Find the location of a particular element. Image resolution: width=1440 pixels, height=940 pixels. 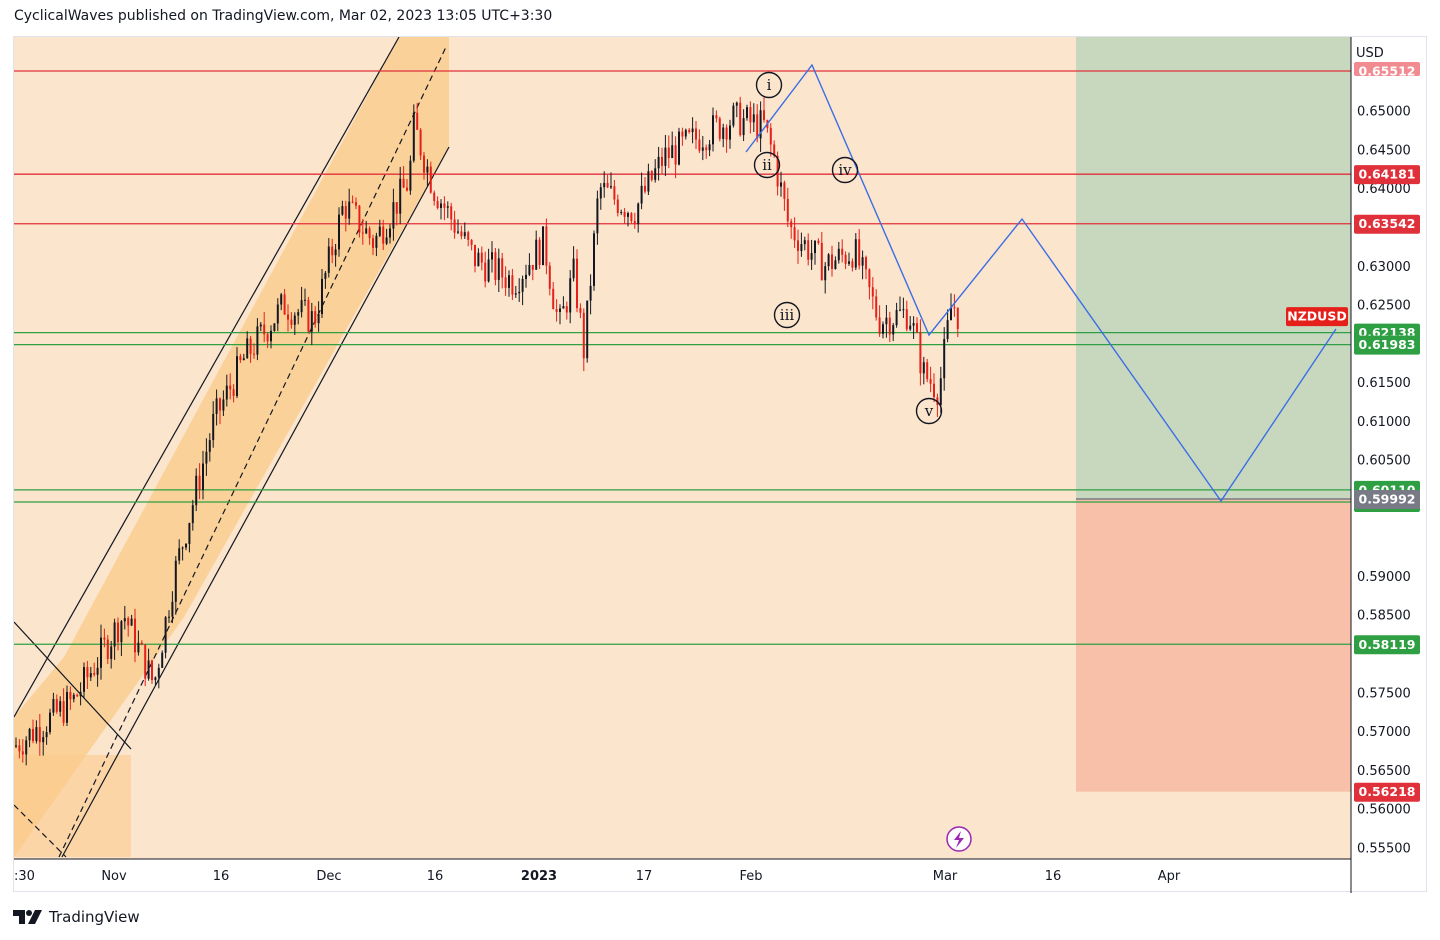

long-stop-zone is located at coordinates (1213, 645).